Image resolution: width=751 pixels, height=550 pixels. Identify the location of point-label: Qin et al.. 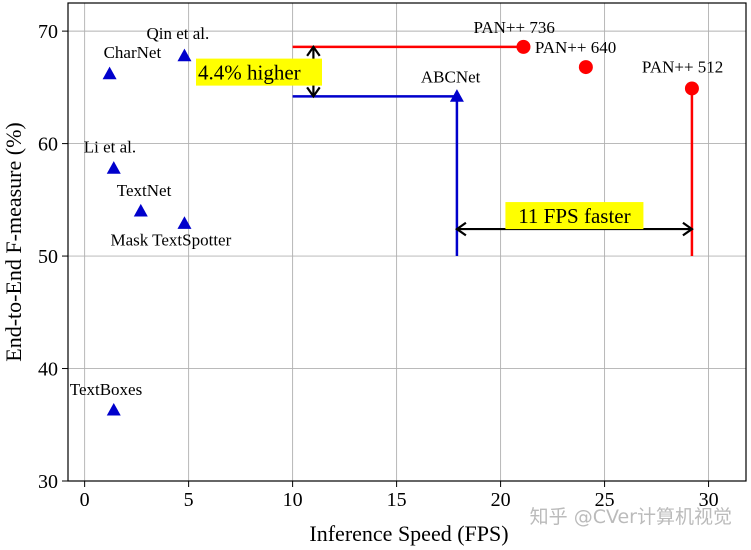
(177, 33).